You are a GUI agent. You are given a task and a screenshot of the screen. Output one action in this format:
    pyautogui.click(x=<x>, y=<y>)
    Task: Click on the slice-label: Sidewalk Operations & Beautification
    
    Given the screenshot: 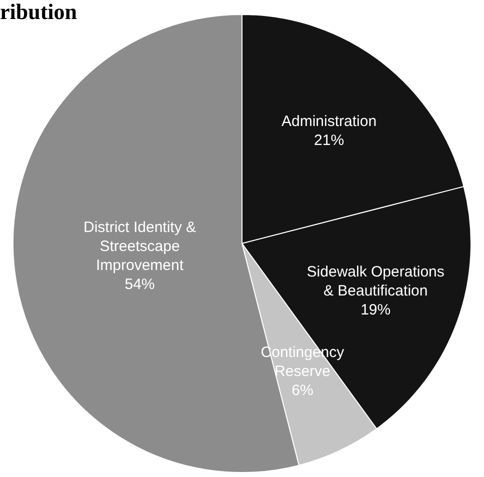 What is the action you would take?
    pyautogui.click(x=375, y=282)
    